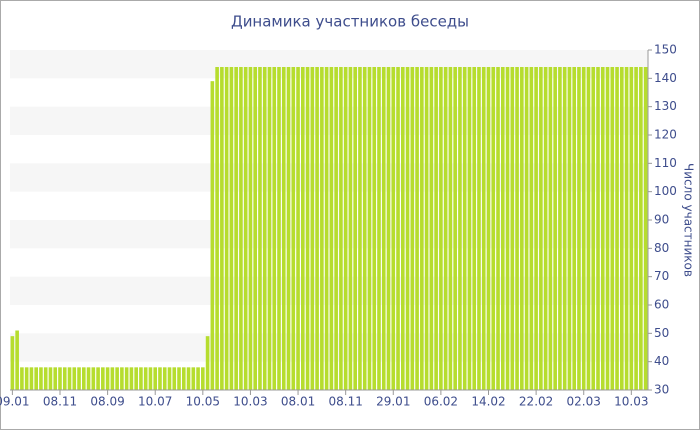 The image size is (700, 430). I want to click on x-tick-label: 06.02, so click(441, 402).